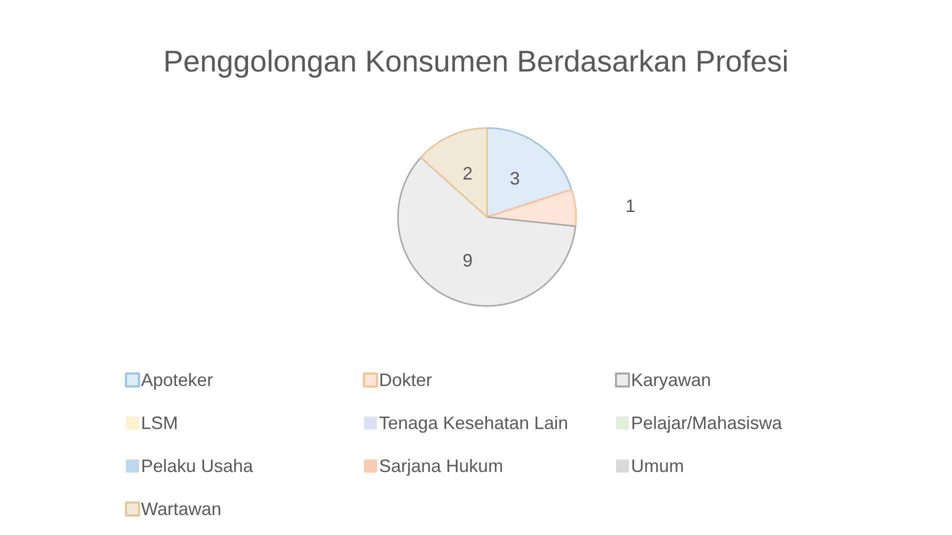  What do you see at coordinates (467, 174) in the screenshot?
I see `data-label: 2` at bounding box center [467, 174].